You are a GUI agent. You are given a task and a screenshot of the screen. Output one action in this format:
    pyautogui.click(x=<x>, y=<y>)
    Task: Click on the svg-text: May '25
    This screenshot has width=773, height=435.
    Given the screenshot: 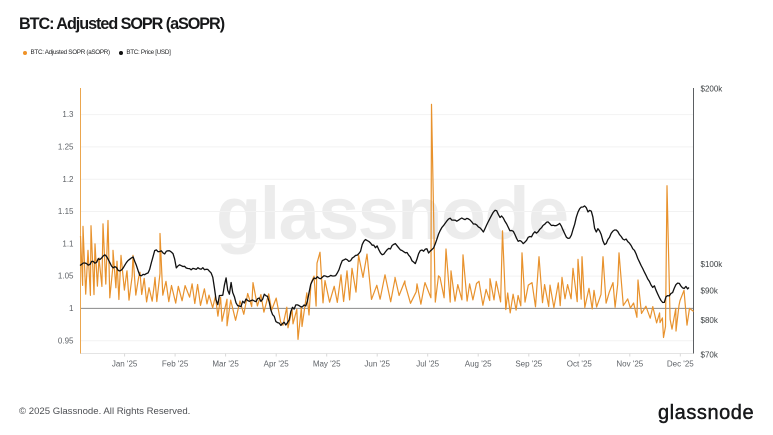 What is the action you would take?
    pyautogui.click(x=327, y=364)
    